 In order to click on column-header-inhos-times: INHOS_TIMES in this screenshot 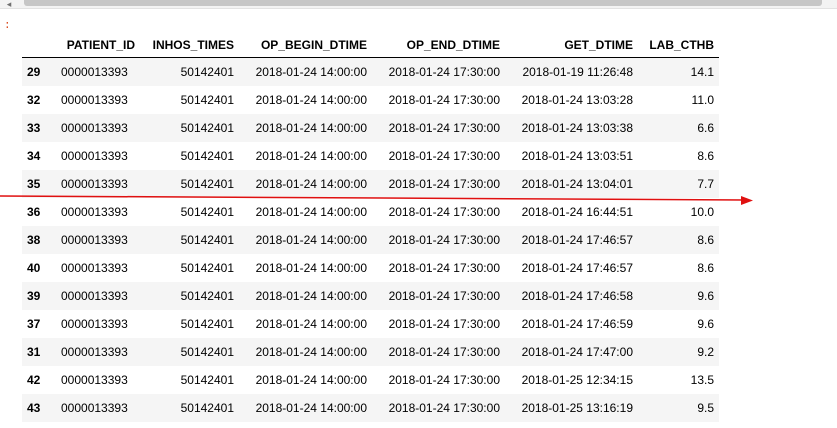, I will do `click(189, 45)`.